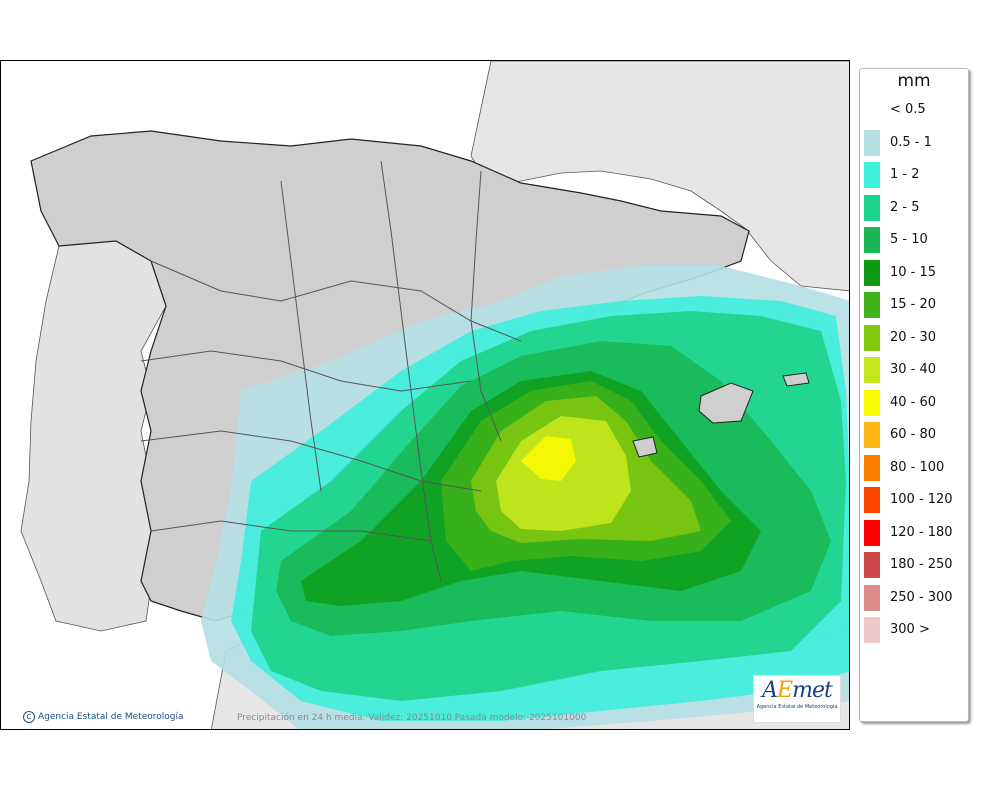 The width and height of the screenshot is (1000, 790). I want to click on menorca-island, so click(796, 379).